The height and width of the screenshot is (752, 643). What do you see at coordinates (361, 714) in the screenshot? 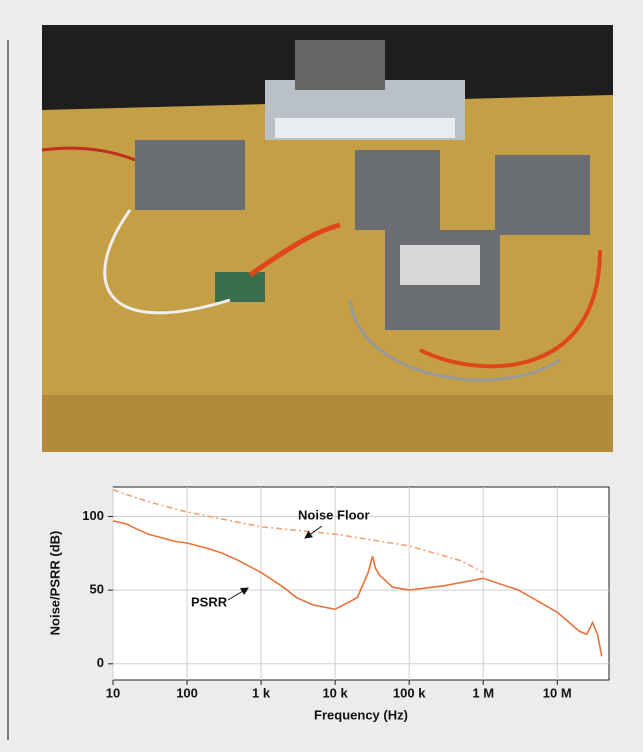
I see `x-axis-title: Frequency (Hz)` at bounding box center [361, 714].